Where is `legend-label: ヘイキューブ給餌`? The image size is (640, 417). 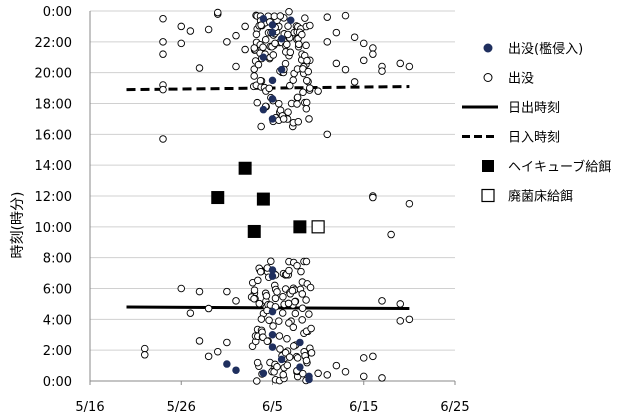 legend-label: ヘイキューブ給餌 is located at coordinates (559, 167).